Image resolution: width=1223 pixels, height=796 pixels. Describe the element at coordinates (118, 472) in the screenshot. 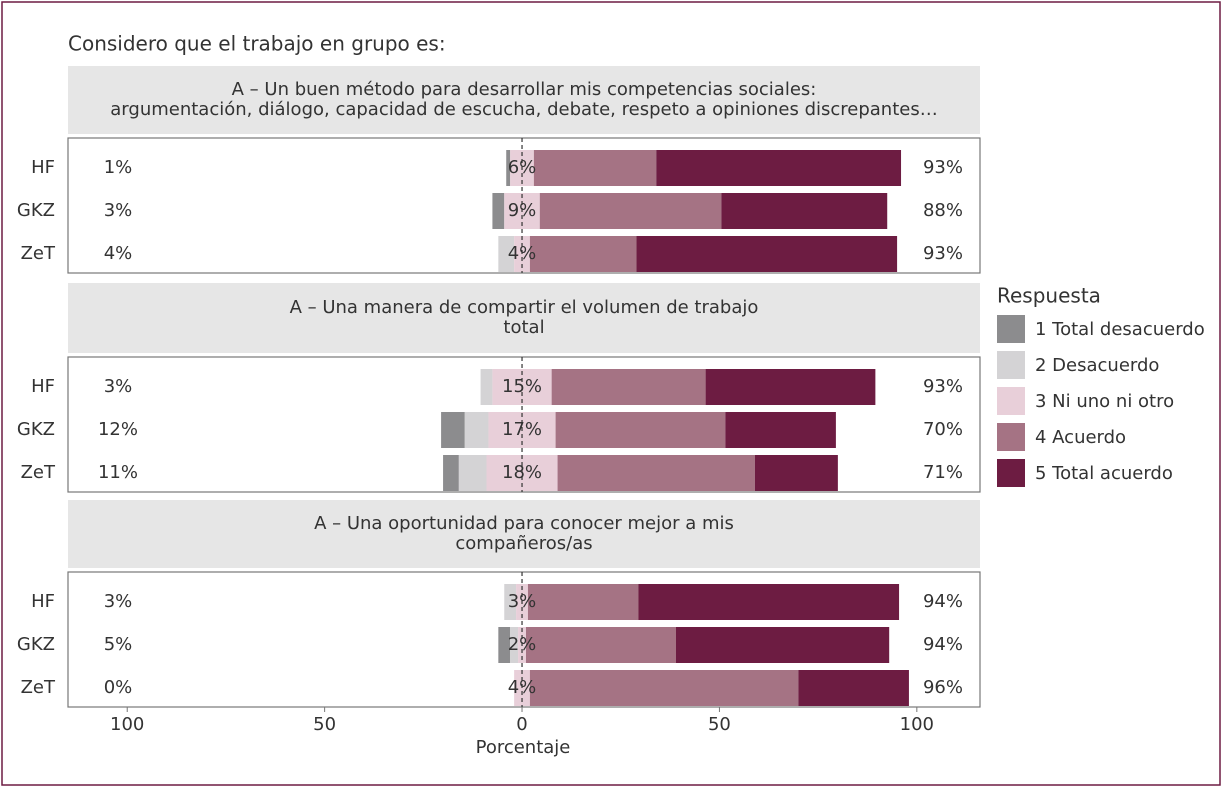

I see `disagree-label: 11%` at that location.